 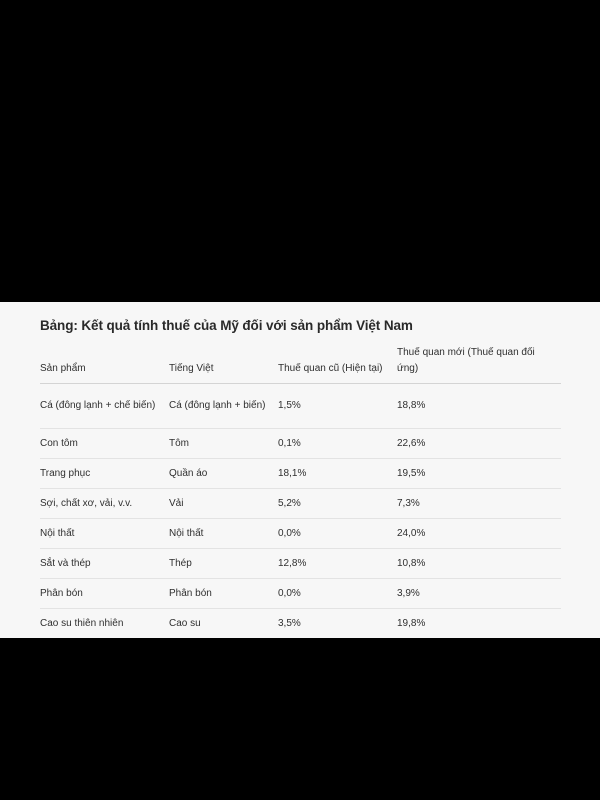 I want to click on cell-vietnamese: Cá (đông lạnh + biến), so click(x=223, y=406).